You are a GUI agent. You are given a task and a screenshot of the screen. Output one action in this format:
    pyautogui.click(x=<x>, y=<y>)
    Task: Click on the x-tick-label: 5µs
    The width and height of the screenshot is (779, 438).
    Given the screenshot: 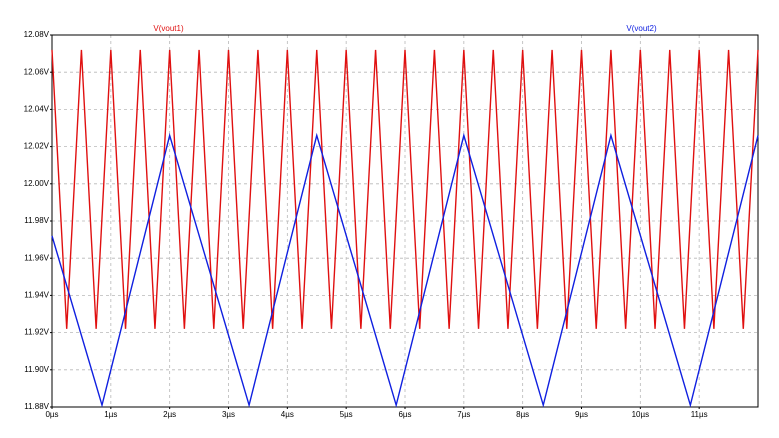 What is the action you would take?
    pyautogui.click(x=346, y=414)
    